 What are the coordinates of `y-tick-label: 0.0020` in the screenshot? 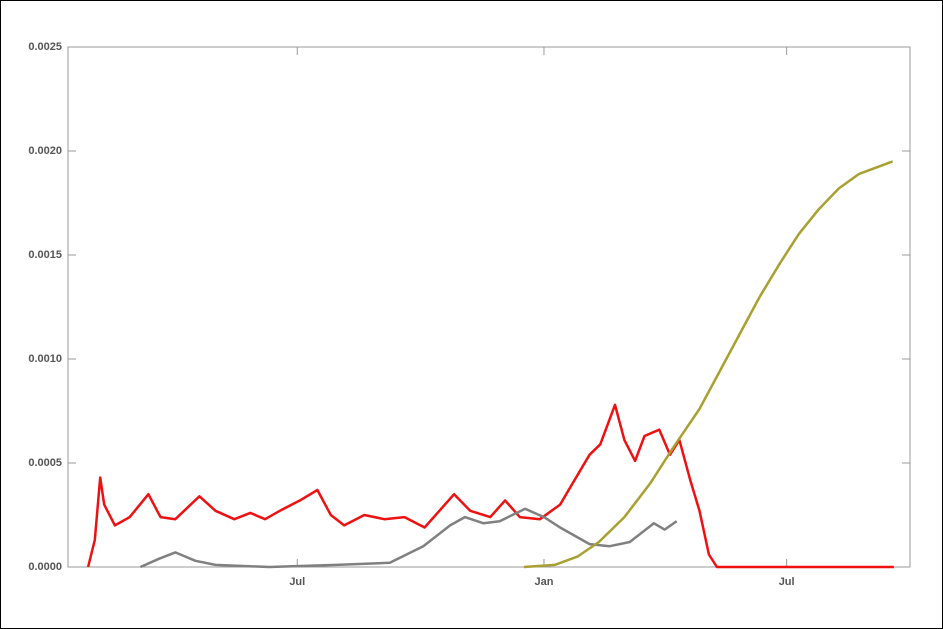 It's located at (45, 151).